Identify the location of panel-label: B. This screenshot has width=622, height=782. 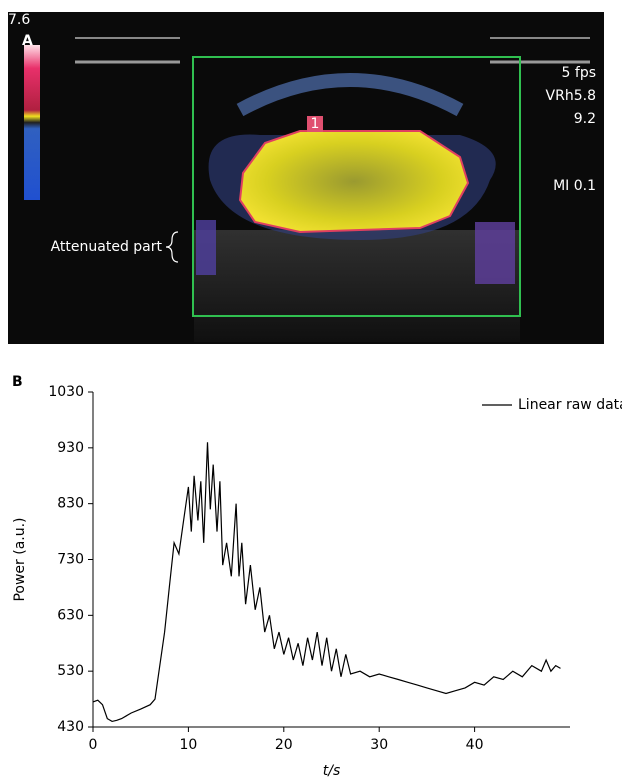
(17, 382).